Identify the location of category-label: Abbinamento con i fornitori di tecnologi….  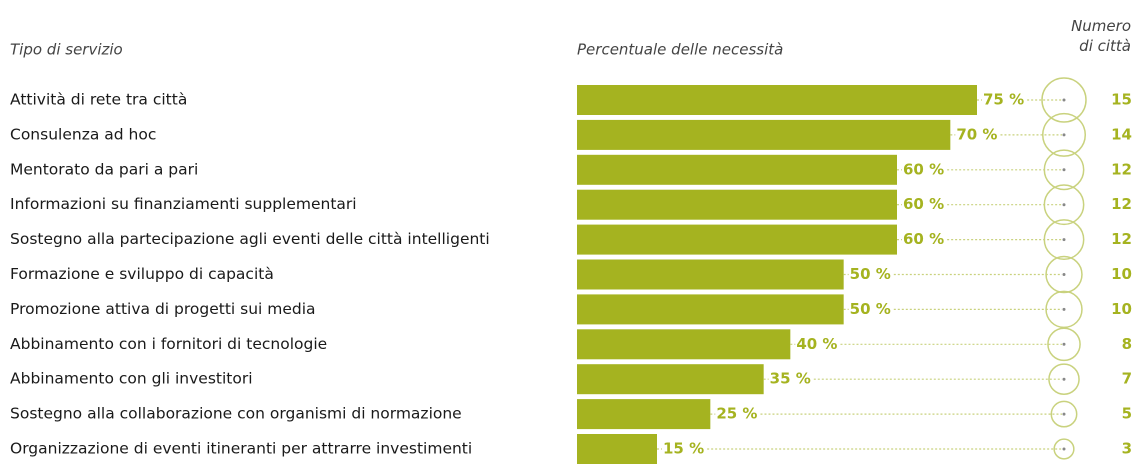
(168, 344).